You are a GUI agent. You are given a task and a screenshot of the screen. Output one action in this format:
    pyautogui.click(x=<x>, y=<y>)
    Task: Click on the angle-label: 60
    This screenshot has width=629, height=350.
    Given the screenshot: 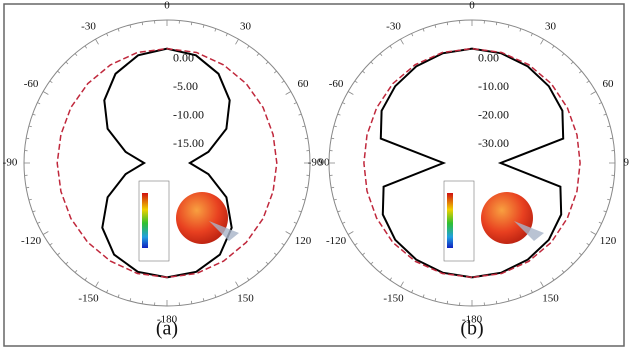 What is the action you would take?
    pyautogui.click(x=608, y=84)
    